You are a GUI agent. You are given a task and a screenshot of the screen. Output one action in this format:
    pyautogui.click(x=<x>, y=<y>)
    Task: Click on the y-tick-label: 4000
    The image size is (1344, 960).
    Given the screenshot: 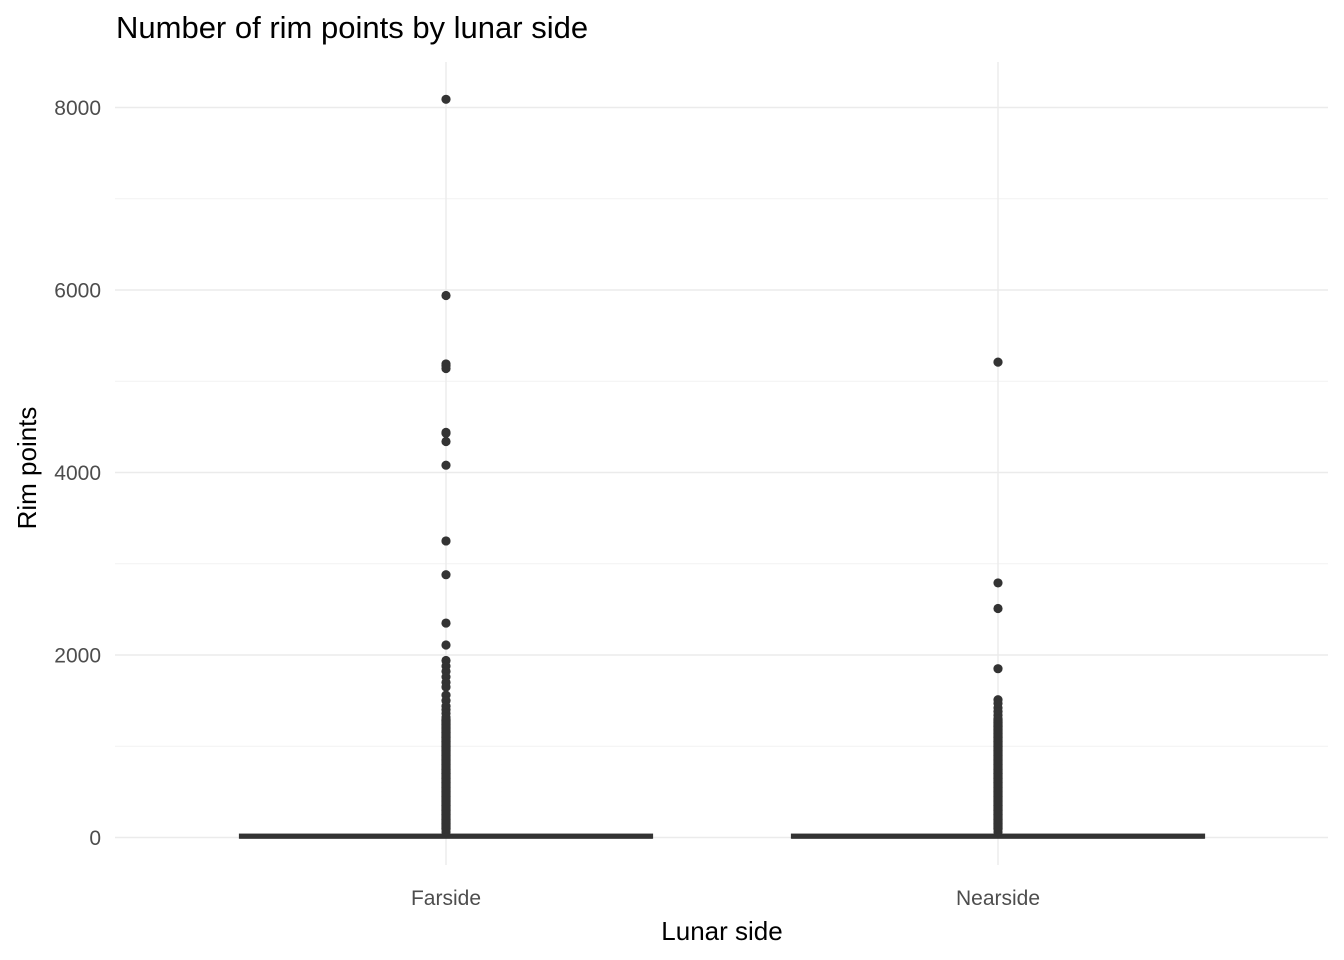 What is the action you would take?
    pyautogui.click(x=77, y=473)
    